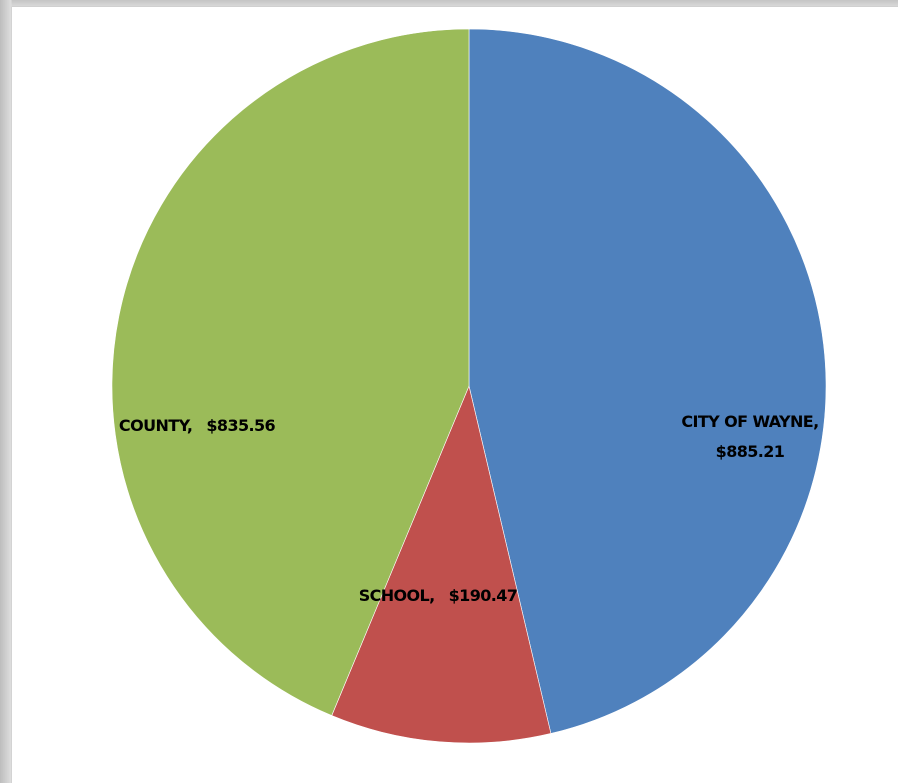 This screenshot has width=898, height=783. What do you see at coordinates (240, 425) in the screenshot?
I see `value-label: $835.56` at bounding box center [240, 425].